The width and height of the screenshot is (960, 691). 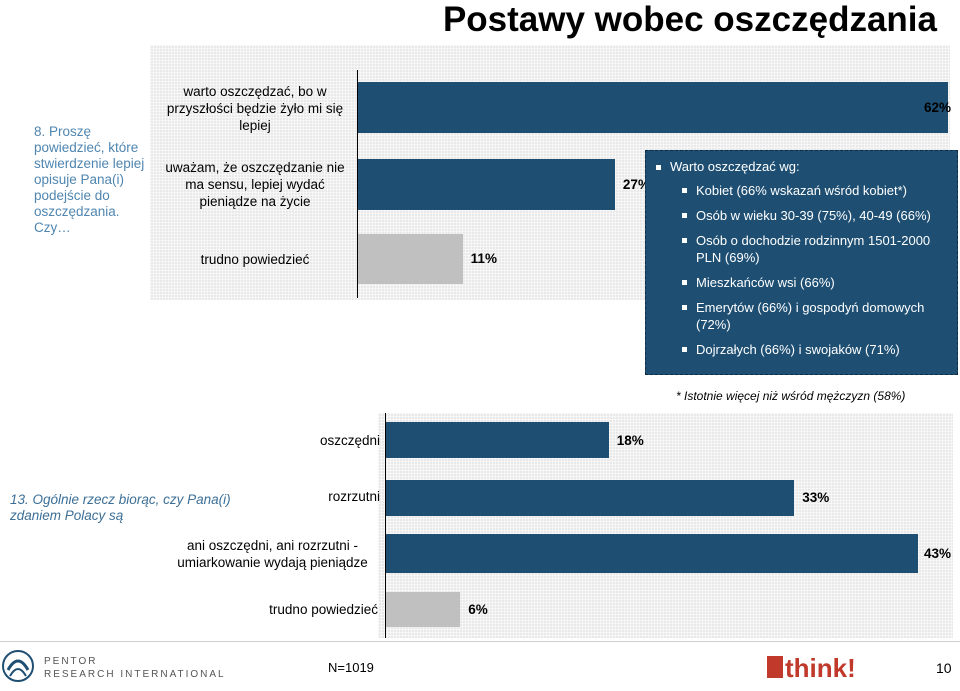 What do you see at coordinates (478, 609) in the screenshot?
I see `chart2-value-label: 6%` at bounding box center [478, 609].